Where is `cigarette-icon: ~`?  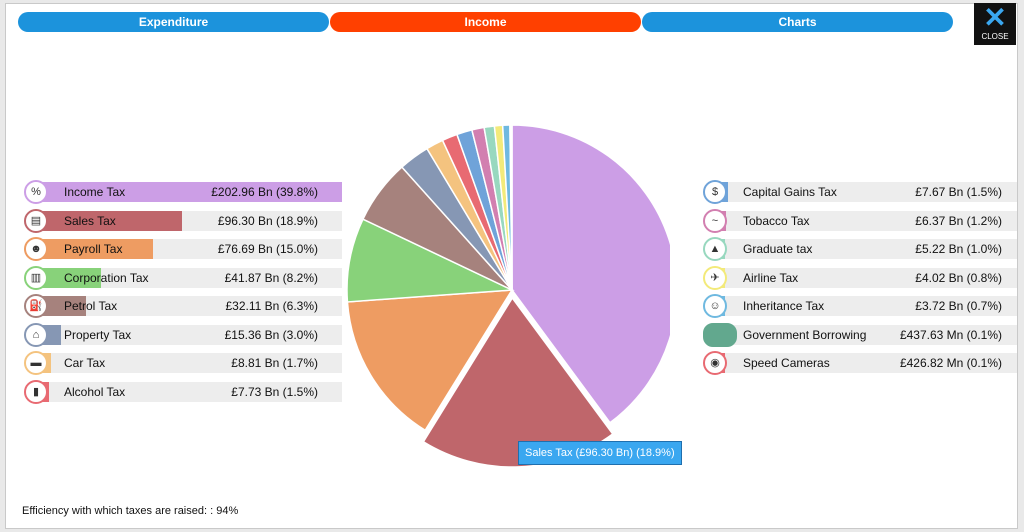 cigarette-icon: ~ is located at coordinates (715, 220).